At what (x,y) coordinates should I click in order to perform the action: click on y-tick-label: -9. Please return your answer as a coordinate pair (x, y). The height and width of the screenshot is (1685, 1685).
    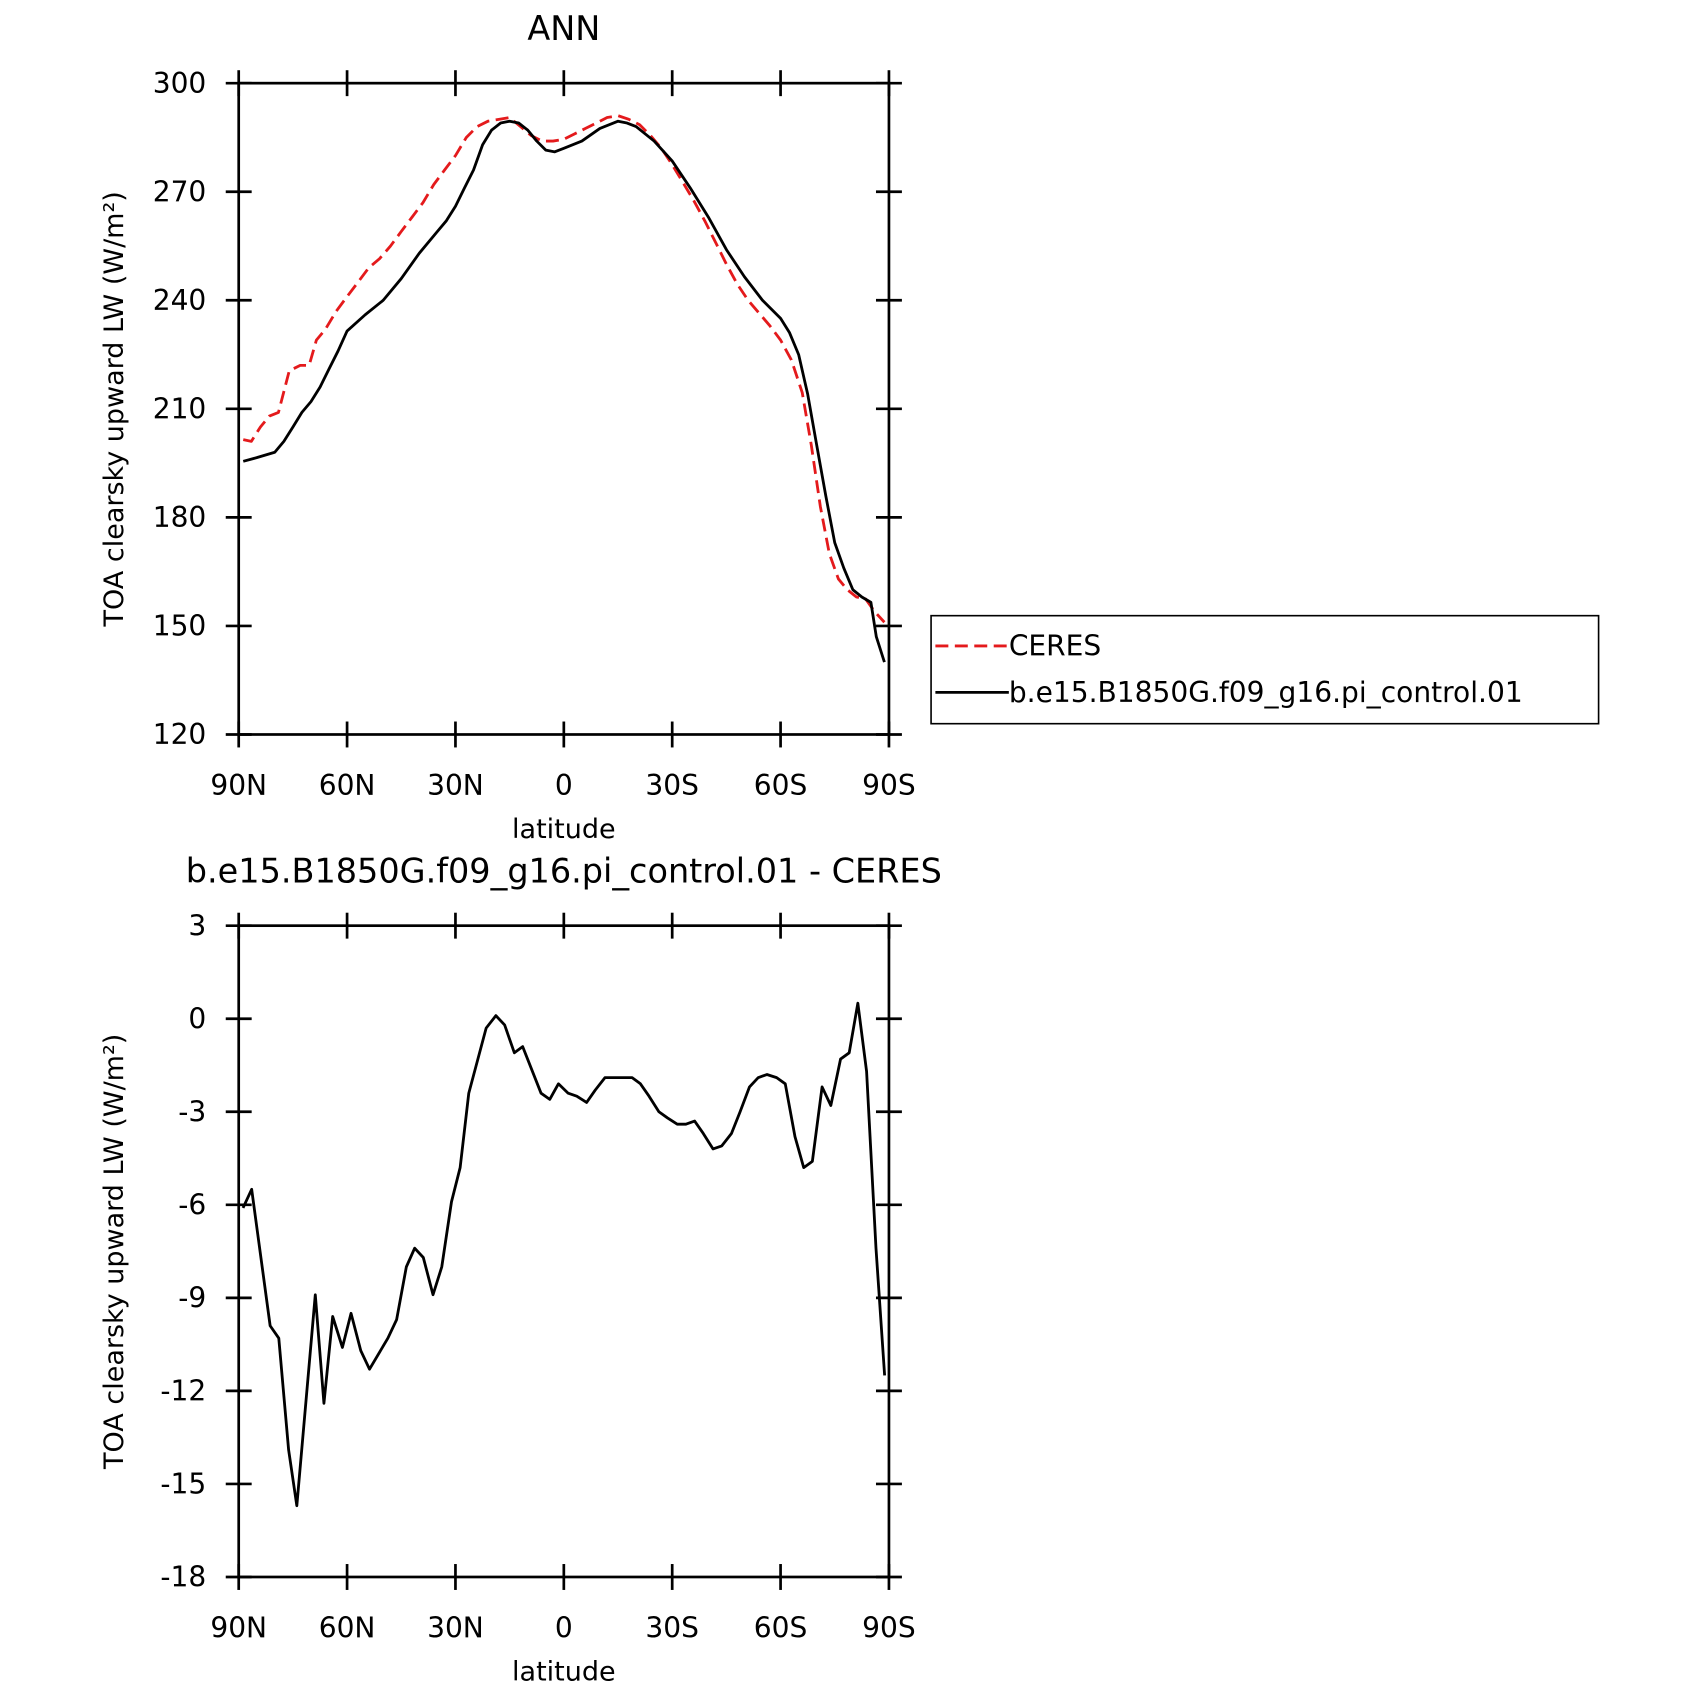
    Looking at the image, I should click on (192, 1298).